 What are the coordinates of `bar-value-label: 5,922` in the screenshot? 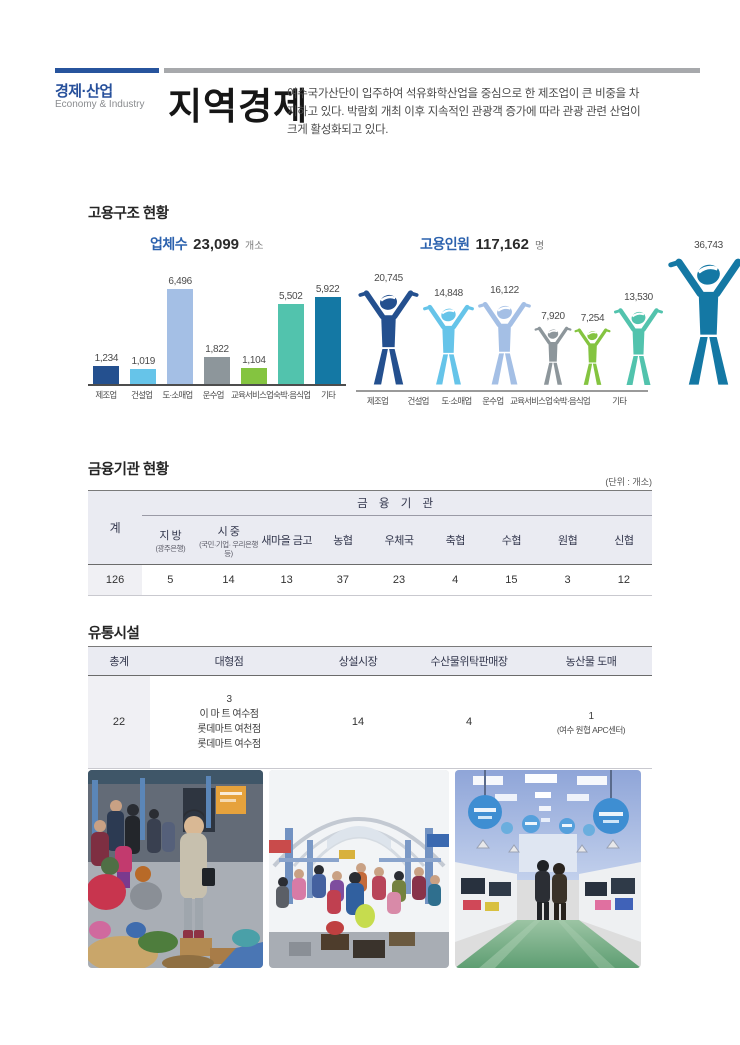 It's located at (327, 289).